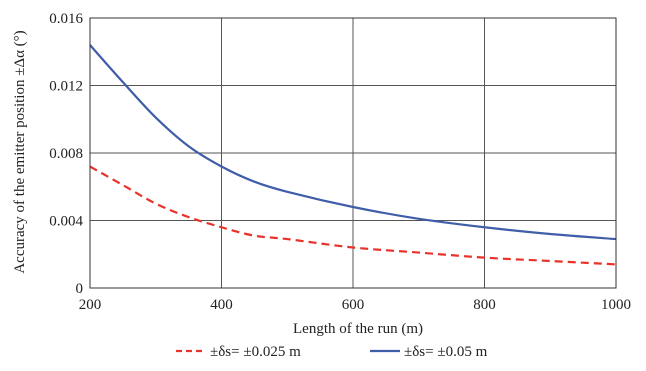 Image resolution: width=646 pixels, height=371 pixels. I want to click on x-tick-label: 1000, so click(616, 305).